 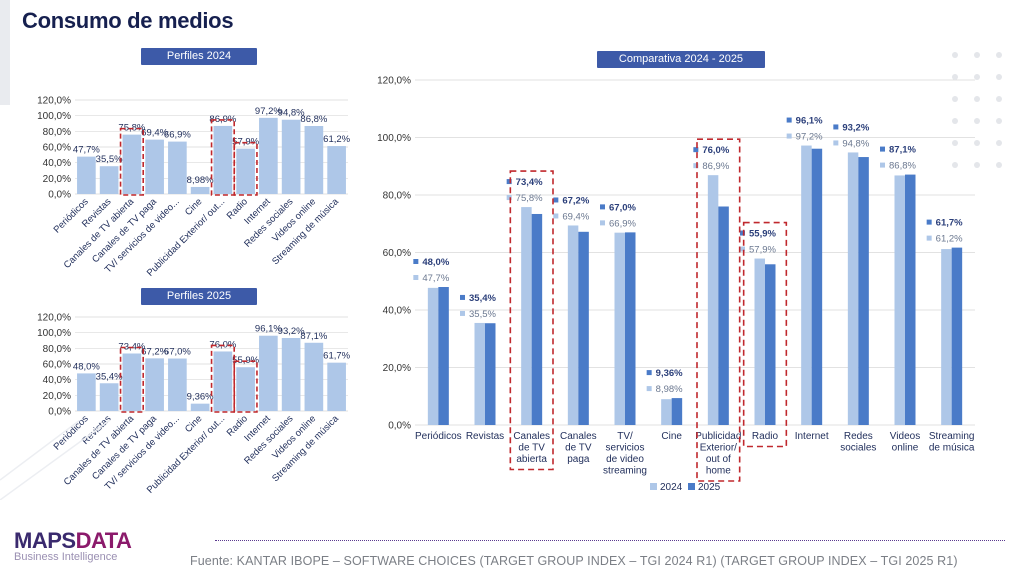 I want to click on x-tick-label: Videos, so click(x=905, y=436).